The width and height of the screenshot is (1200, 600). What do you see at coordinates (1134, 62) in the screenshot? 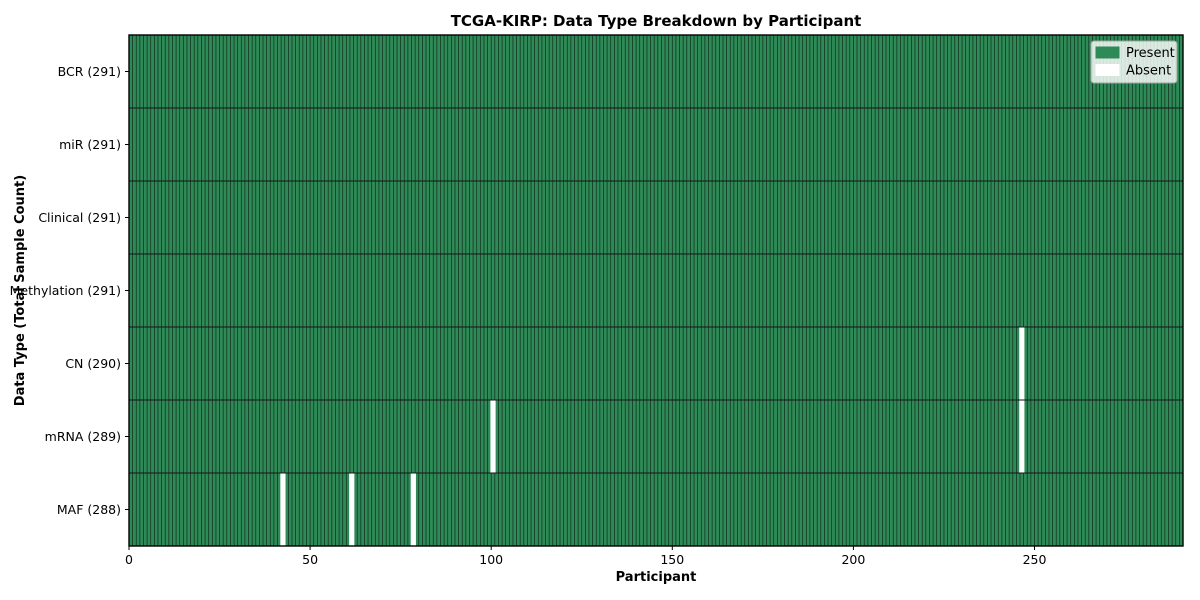
I see `legend: Present Absent` at bounding box center [1134, 62].